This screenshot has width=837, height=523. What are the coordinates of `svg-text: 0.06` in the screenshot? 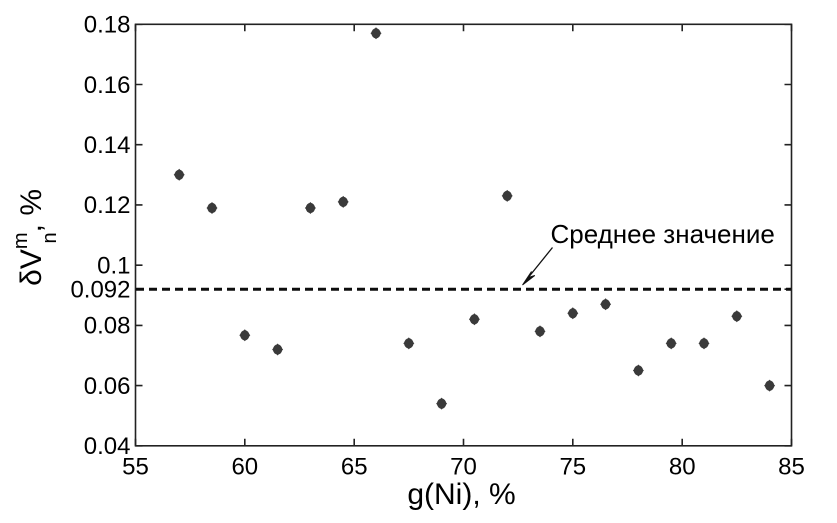 It's located at (107, 386).